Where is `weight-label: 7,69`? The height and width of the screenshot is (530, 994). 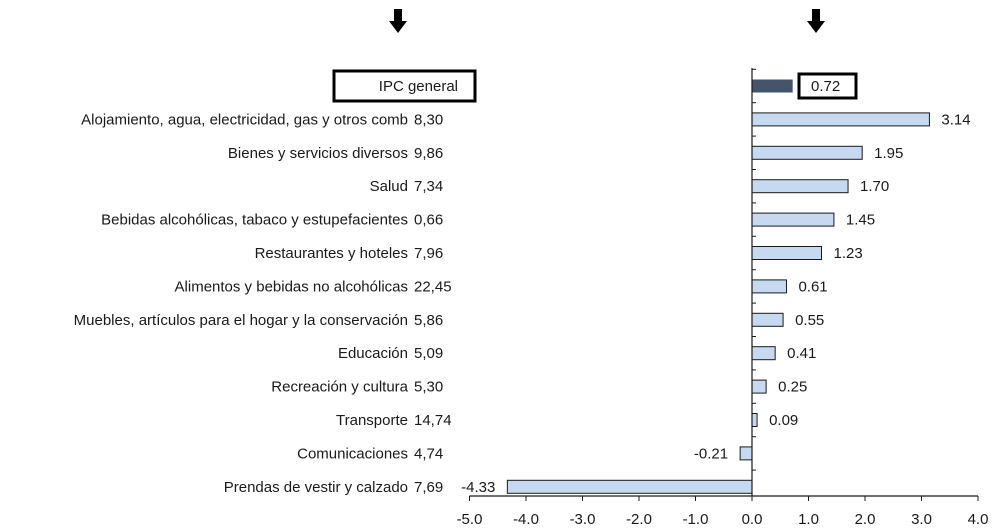 weight-label: 7,69 is located at coordinates (428, 487).